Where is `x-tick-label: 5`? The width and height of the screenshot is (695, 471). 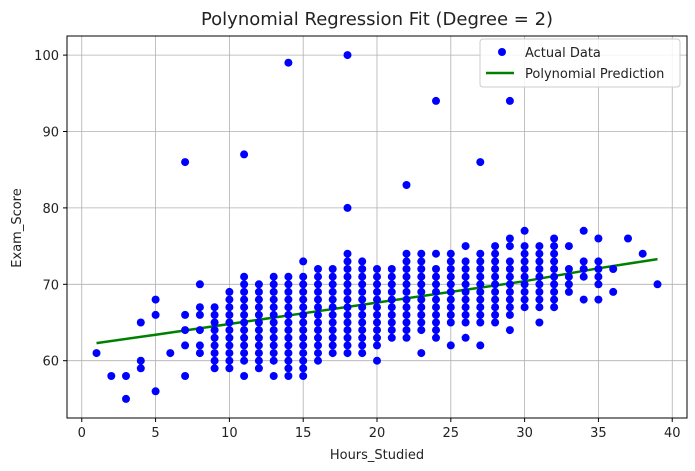
x-tick-label: 5 is located at coordinates (155, 433).